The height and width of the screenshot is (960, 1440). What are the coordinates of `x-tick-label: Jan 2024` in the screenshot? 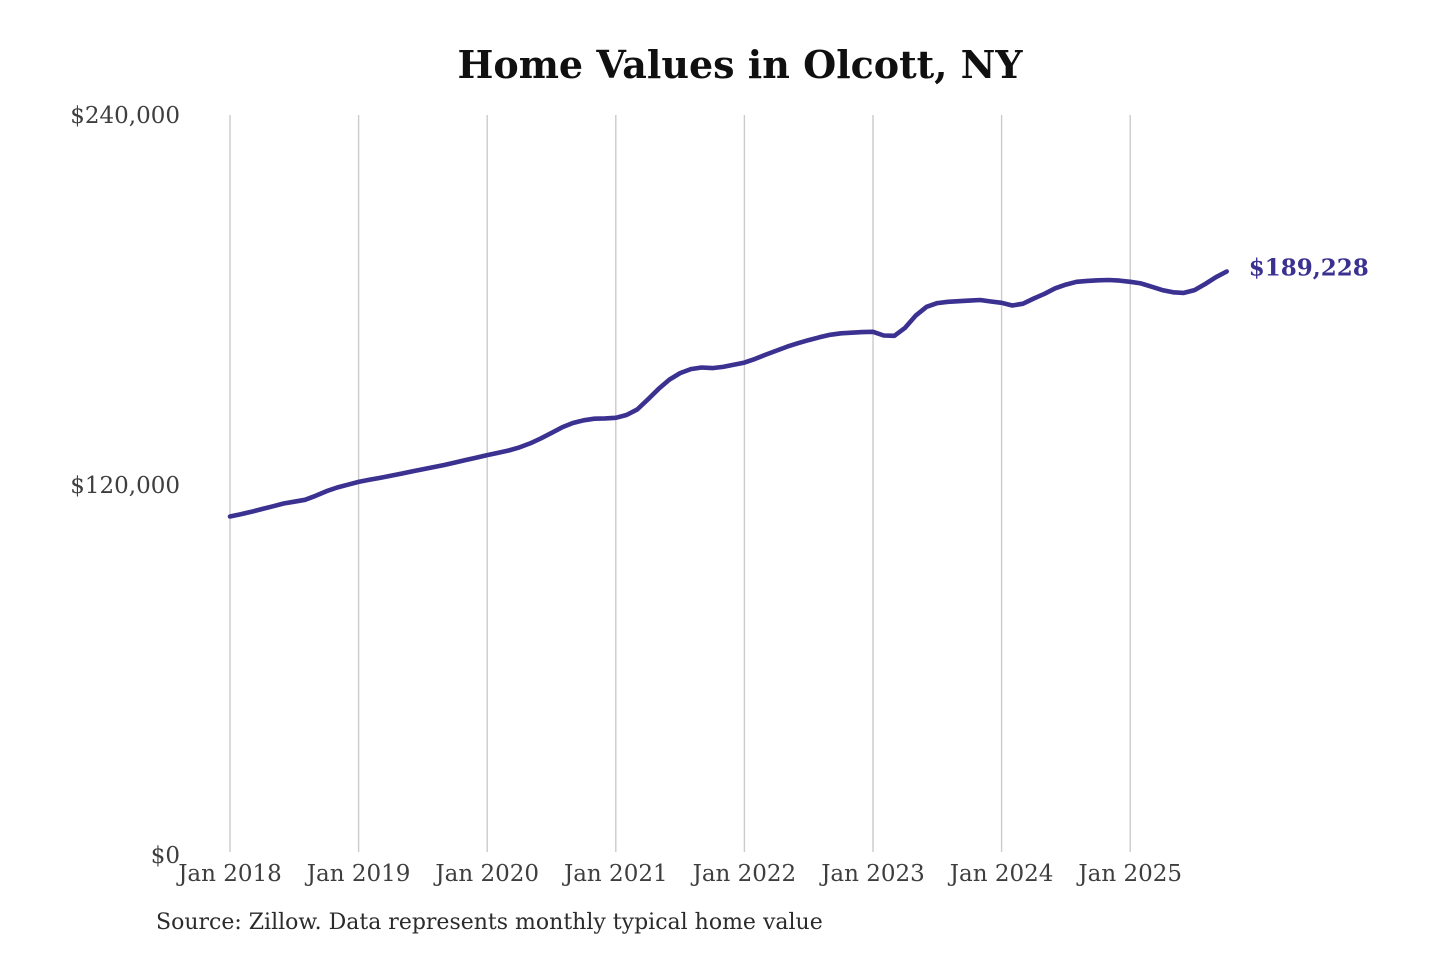 It's located at (1001, 874).